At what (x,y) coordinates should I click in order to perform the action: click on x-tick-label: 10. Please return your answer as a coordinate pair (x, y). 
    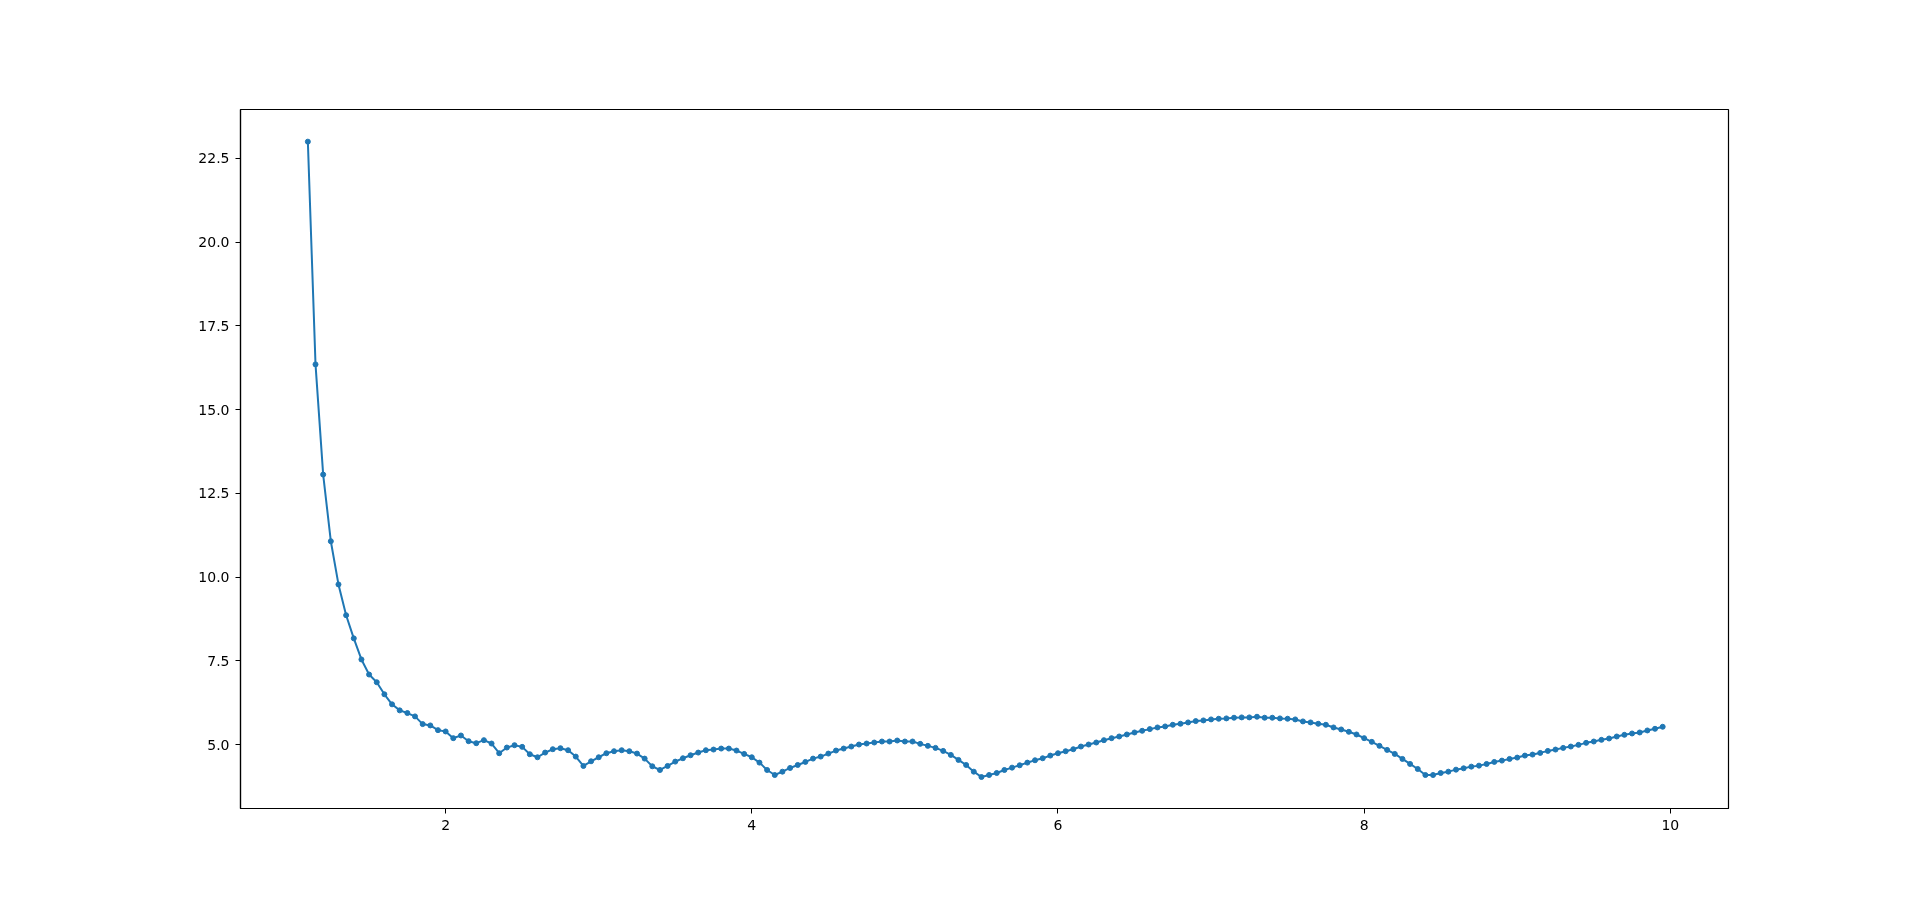
    Looking at the image, I should click on (1670, 824).